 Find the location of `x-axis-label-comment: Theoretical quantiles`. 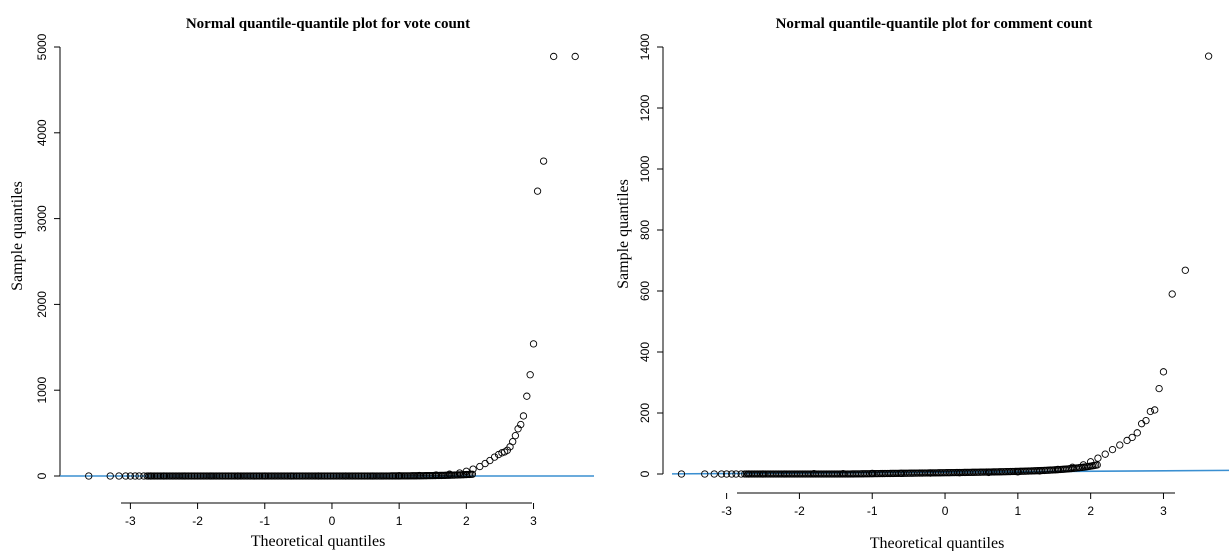

x-axis-label-comment: Theoretical quantiles is located at coordinates (937, 543).